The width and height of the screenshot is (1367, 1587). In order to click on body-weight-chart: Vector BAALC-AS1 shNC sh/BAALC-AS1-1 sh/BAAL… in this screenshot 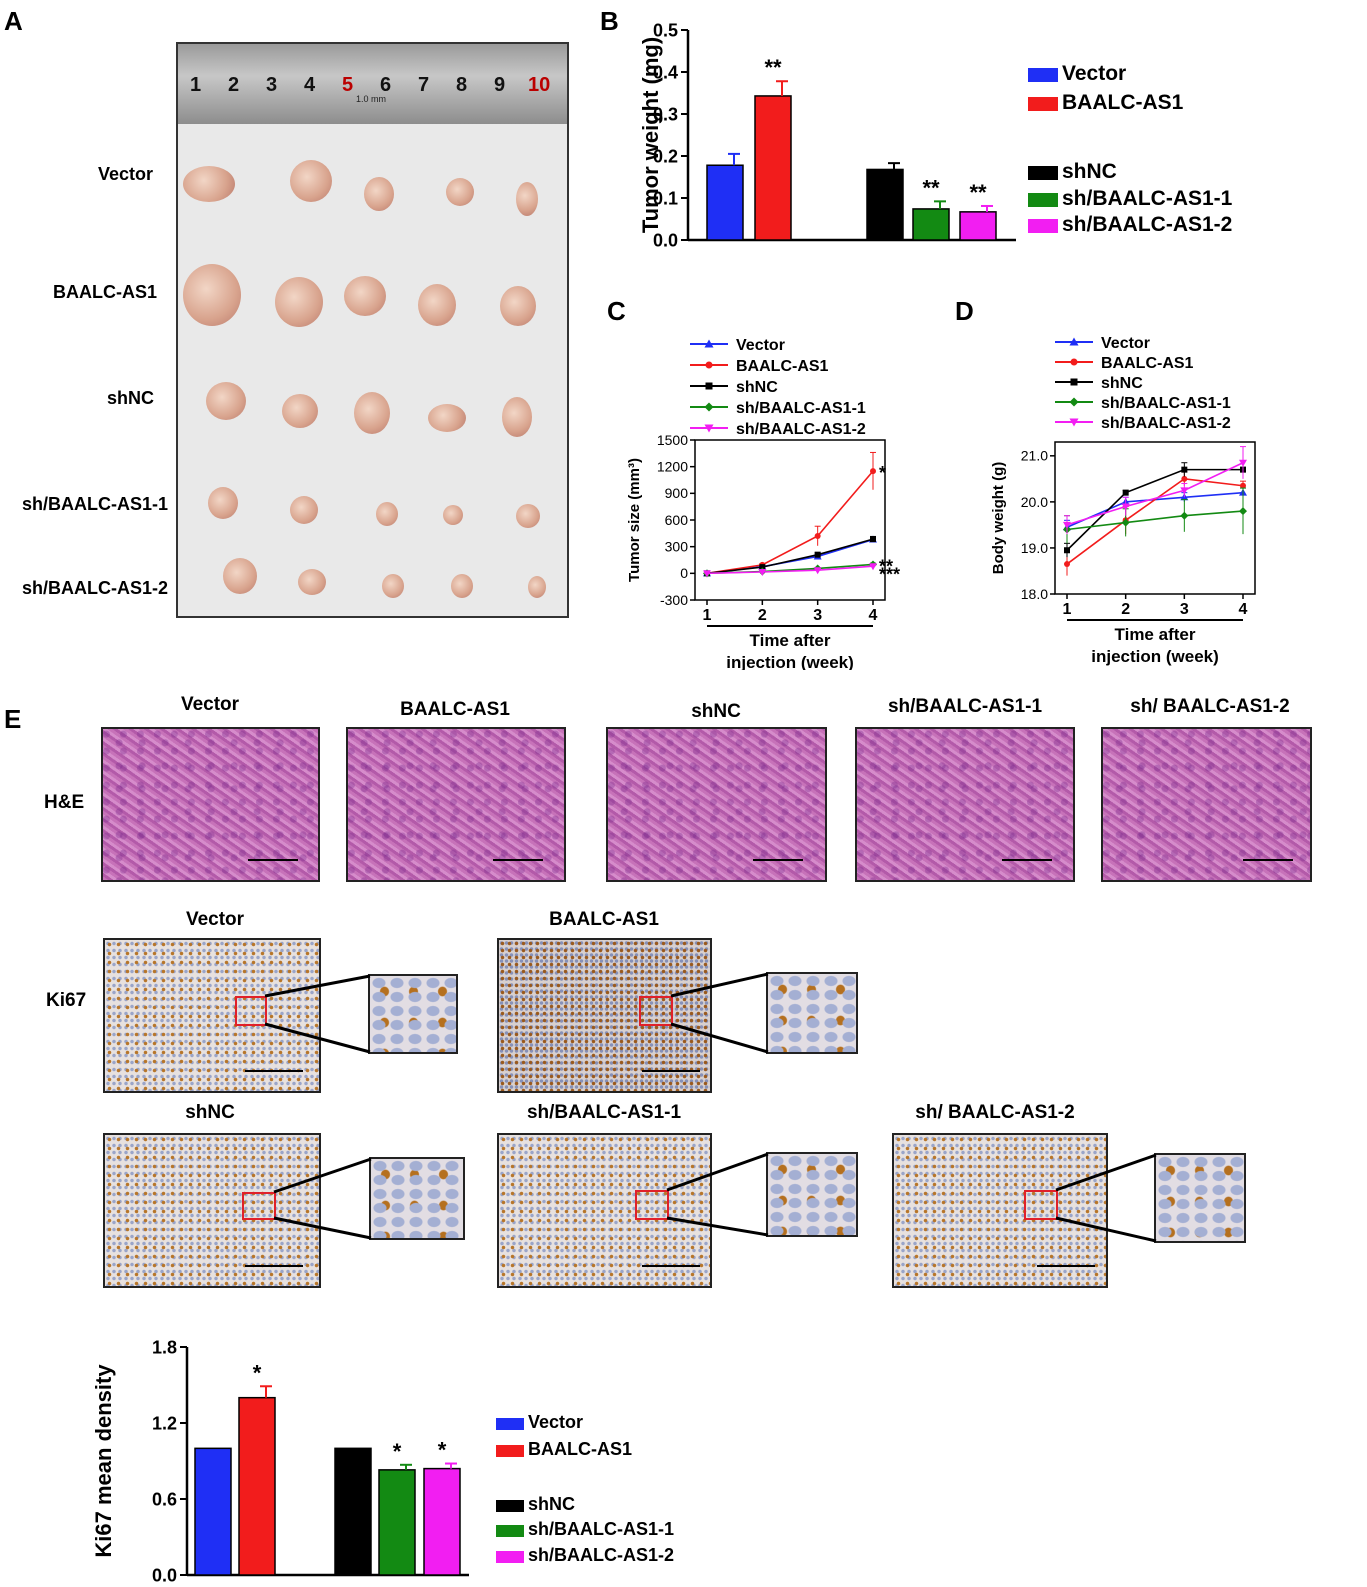, I will do `click(1123, 500)`.